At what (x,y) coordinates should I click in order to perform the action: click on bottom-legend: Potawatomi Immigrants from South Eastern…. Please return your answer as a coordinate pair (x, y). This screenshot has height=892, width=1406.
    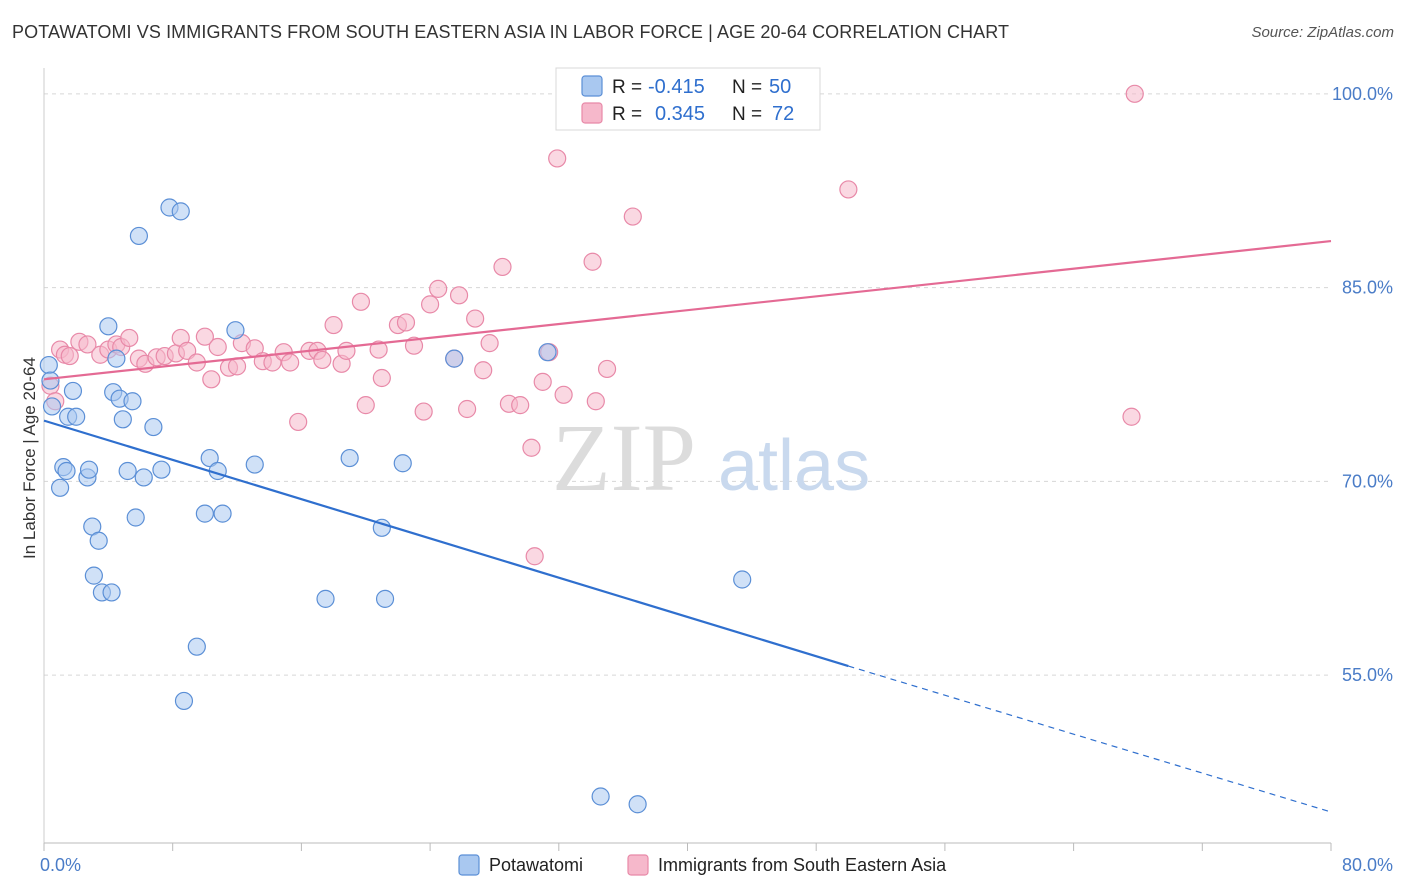
    Looking at the image, I should click on (702, 865).